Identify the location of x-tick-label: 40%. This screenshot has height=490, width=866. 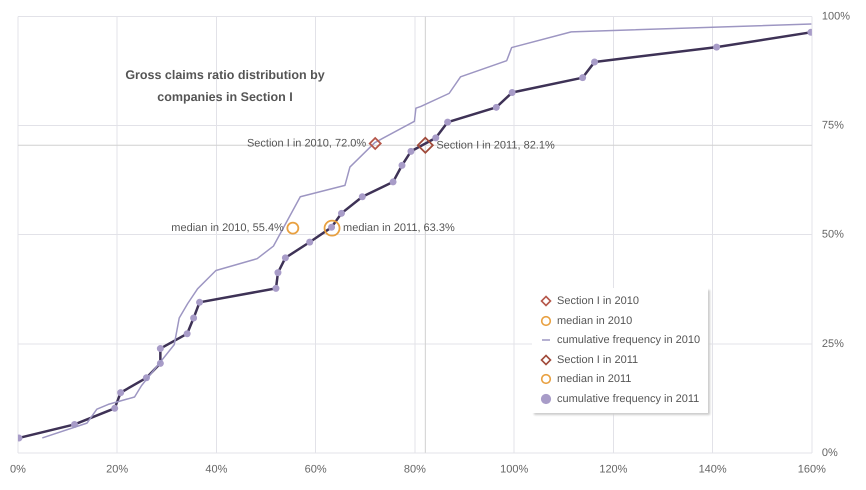
(216, 469).